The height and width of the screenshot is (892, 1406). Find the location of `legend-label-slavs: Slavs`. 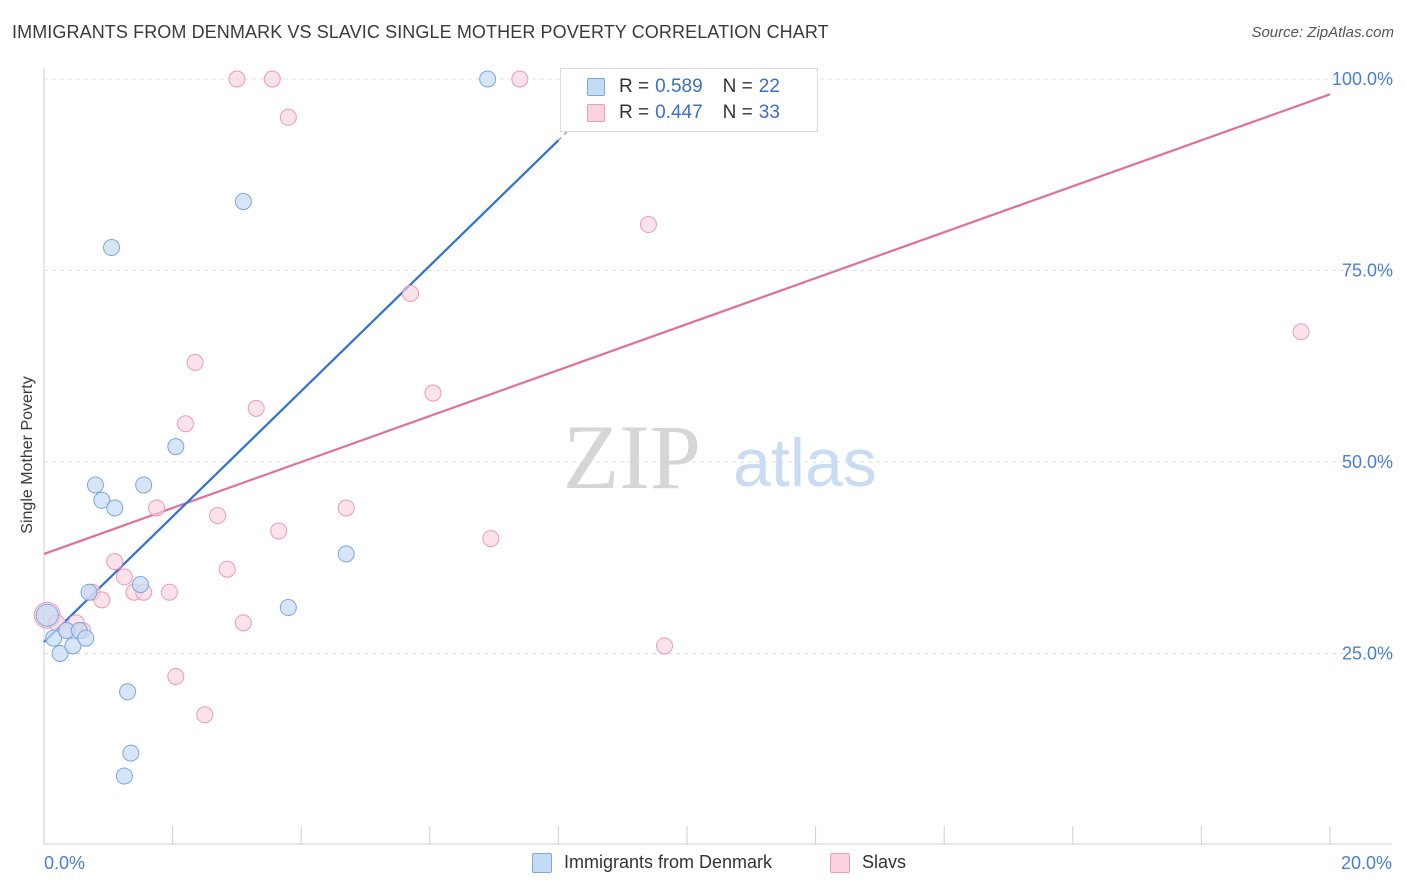

legend-label-slavs: Slavs is located at coordinates (884, 862).